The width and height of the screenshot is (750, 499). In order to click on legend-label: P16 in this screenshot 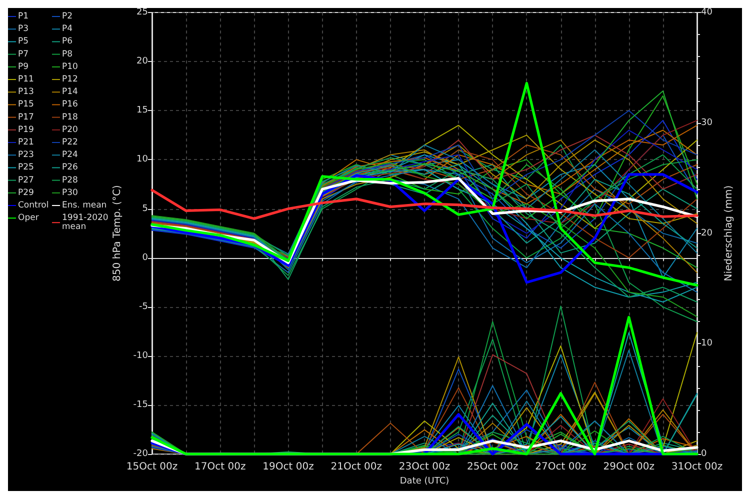, I will do `click(70, 105)`.